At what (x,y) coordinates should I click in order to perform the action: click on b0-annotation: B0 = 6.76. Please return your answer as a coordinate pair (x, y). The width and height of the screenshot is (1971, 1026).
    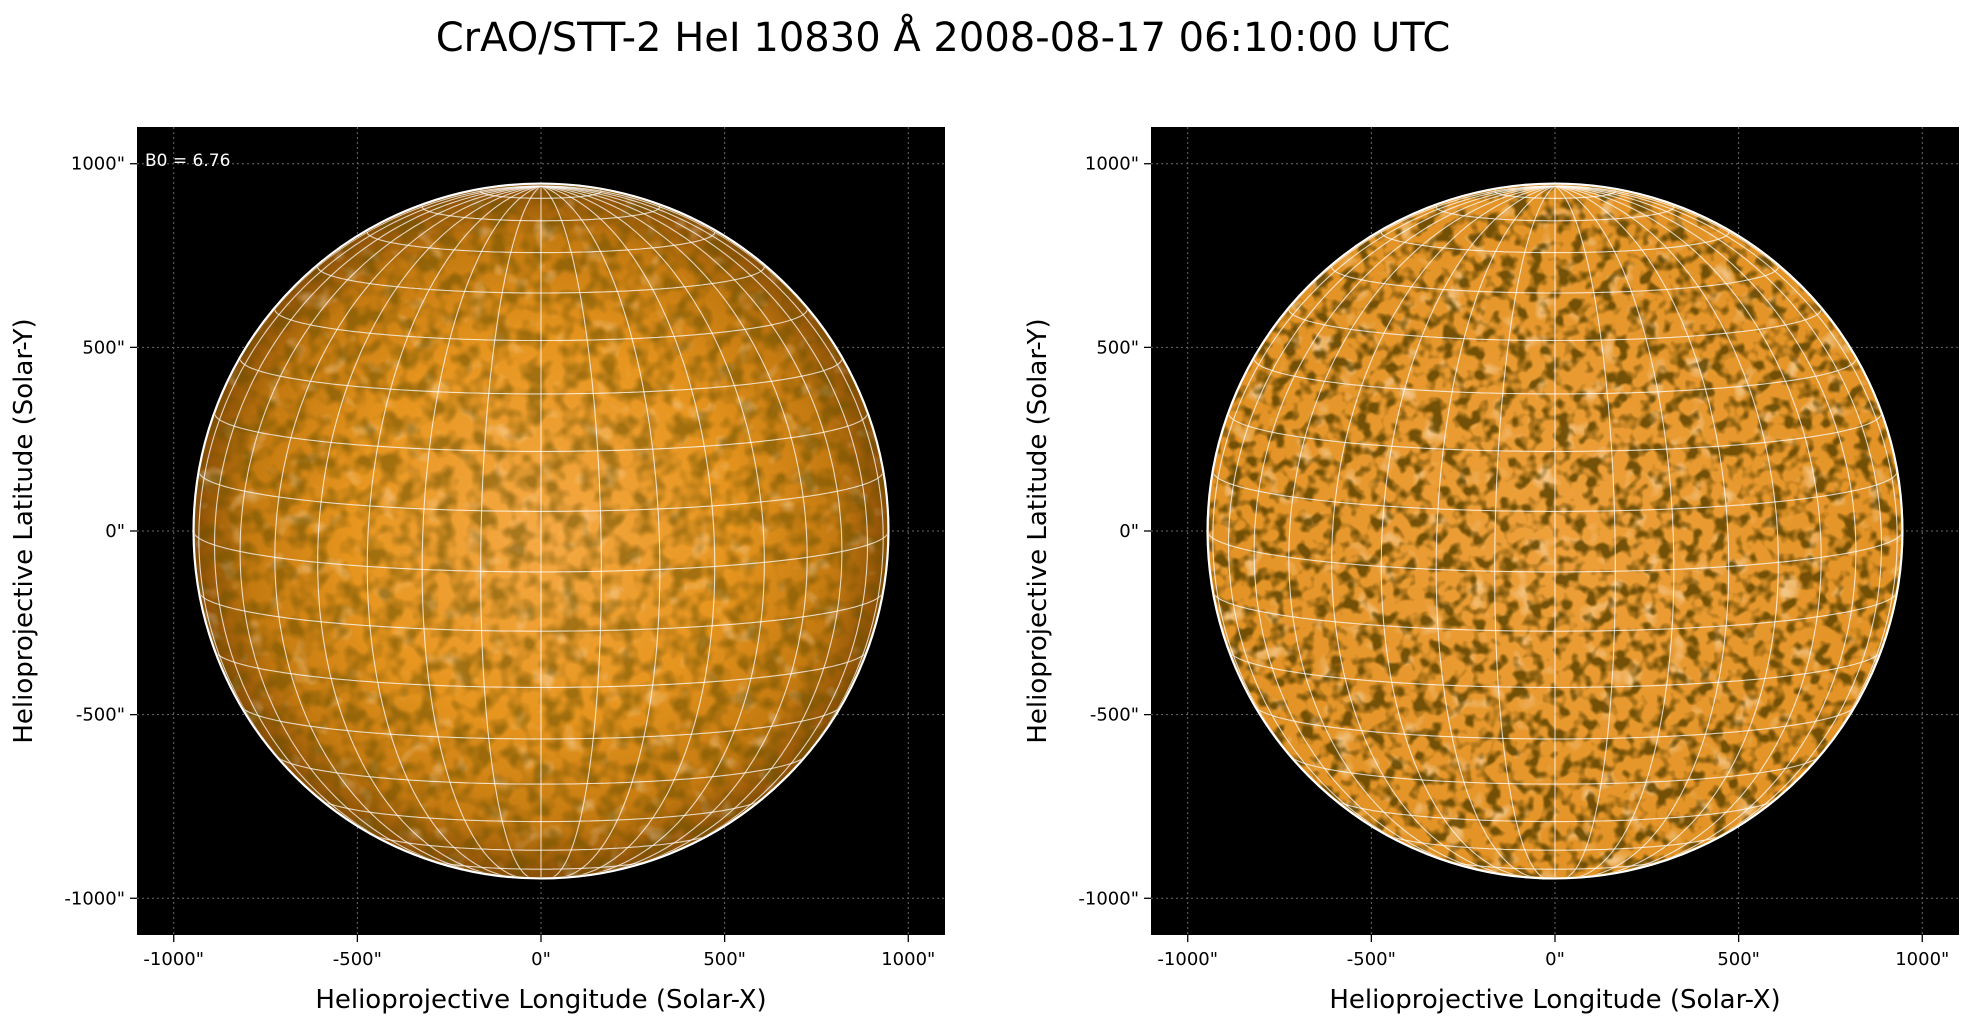
    Looking at the image, I should click on (187, 161).